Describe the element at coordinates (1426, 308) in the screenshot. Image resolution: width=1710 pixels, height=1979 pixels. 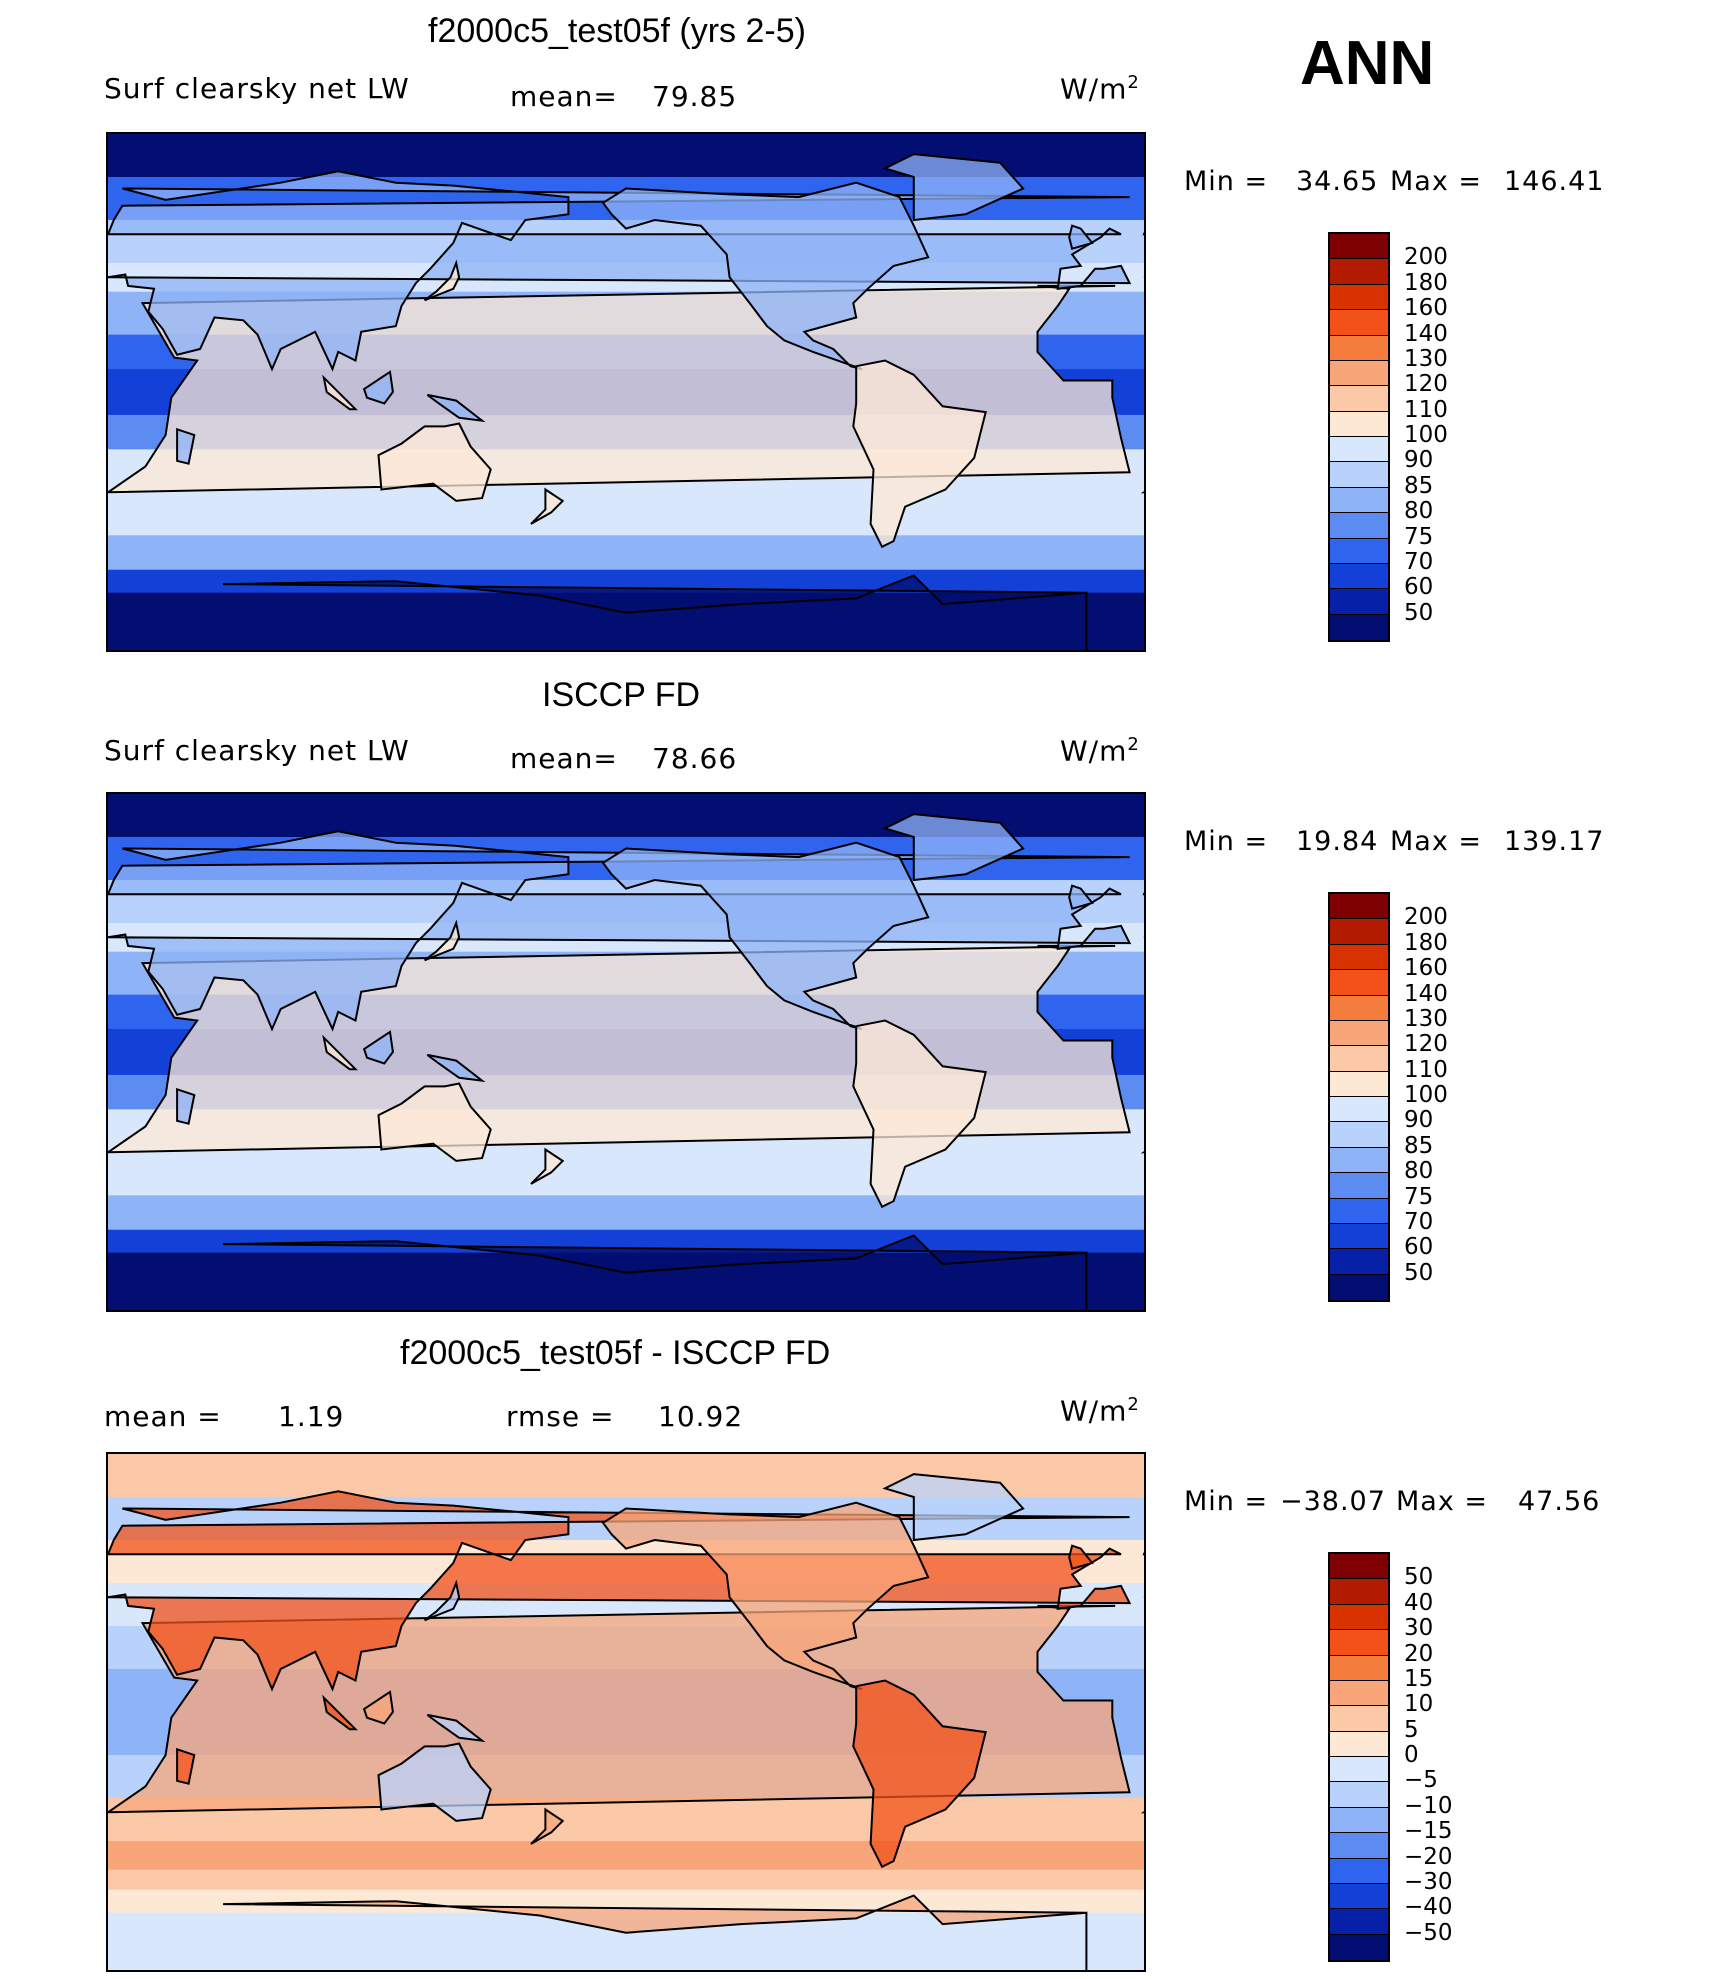
I see `colorbar-tick-label: 160` at that location.